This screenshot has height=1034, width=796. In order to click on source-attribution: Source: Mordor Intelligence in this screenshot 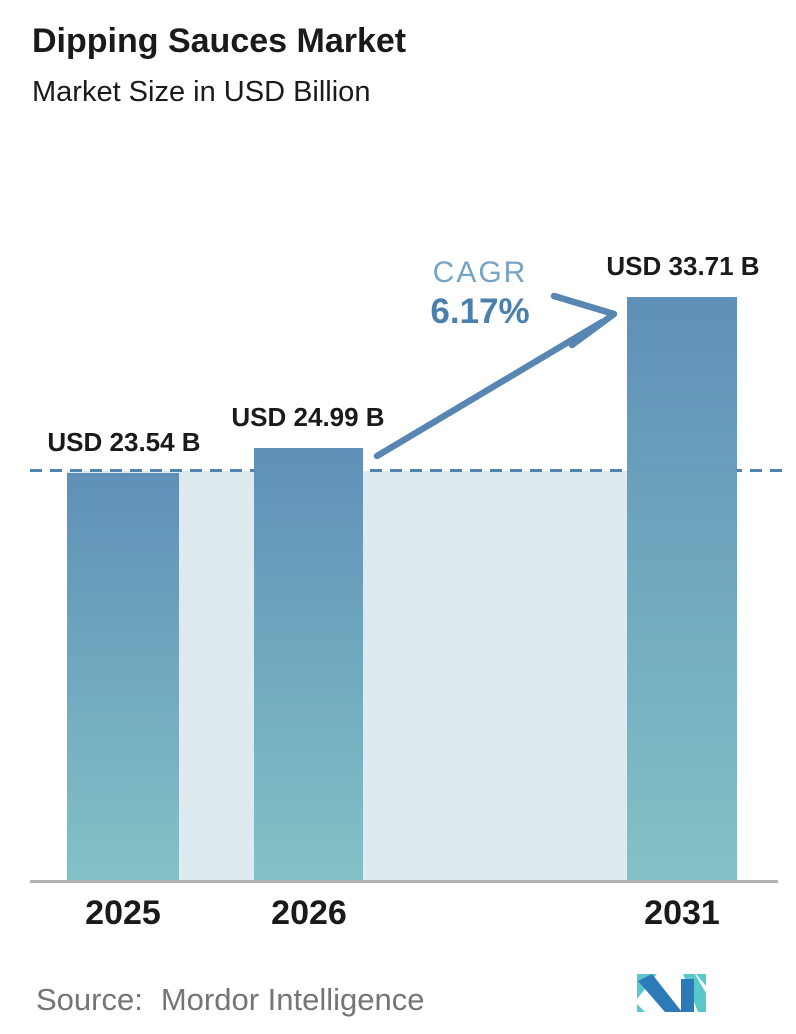, I will do `click(230, 1000)`.